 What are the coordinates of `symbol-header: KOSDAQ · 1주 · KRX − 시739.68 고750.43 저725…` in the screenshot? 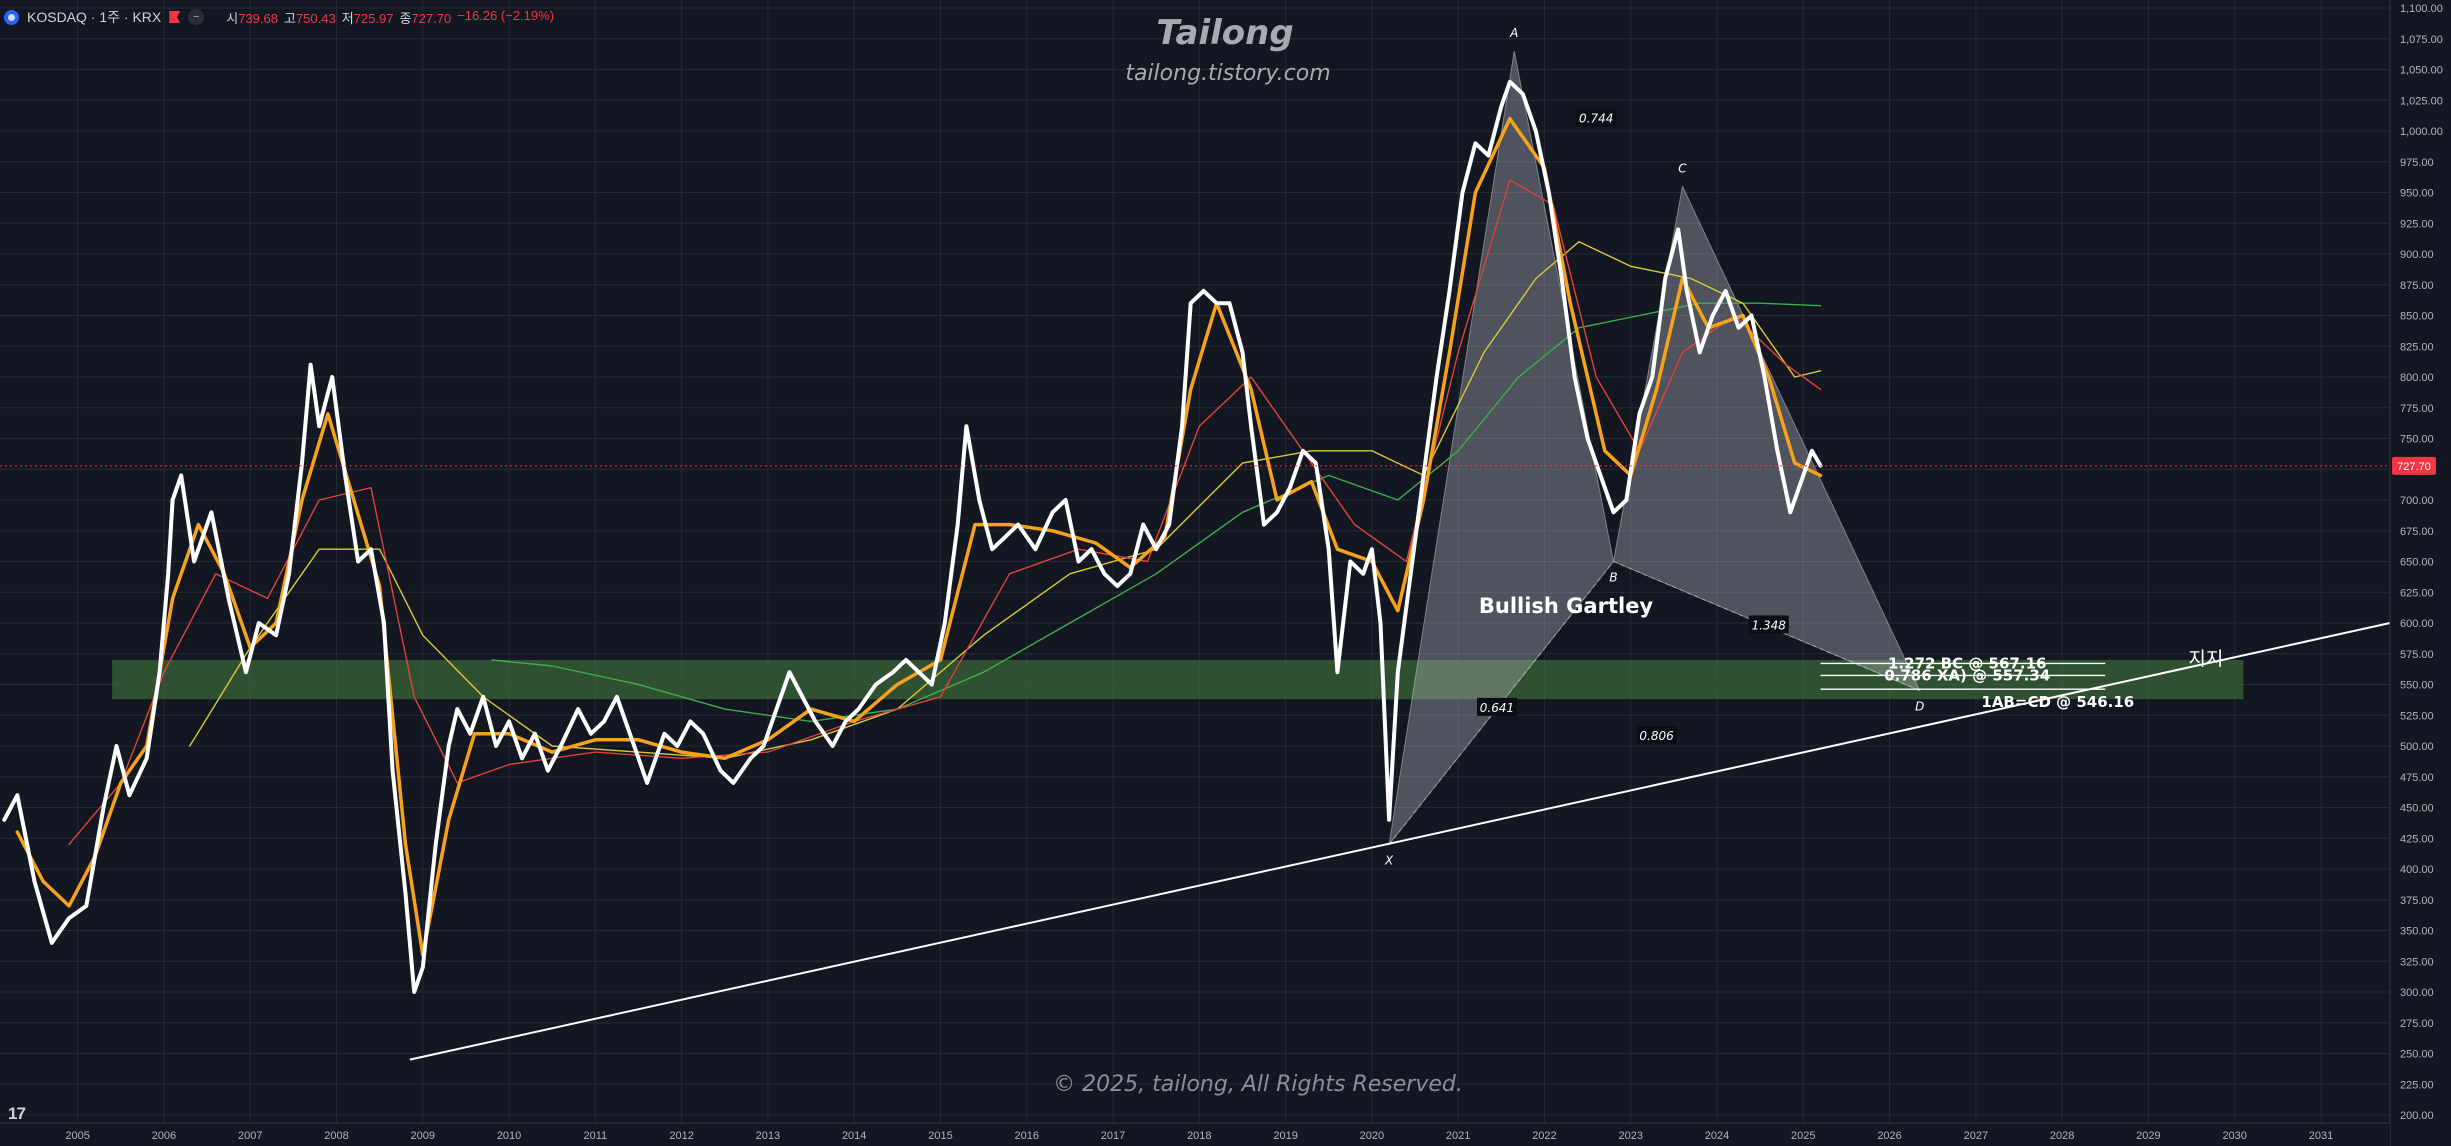 It's located at (279, 17).